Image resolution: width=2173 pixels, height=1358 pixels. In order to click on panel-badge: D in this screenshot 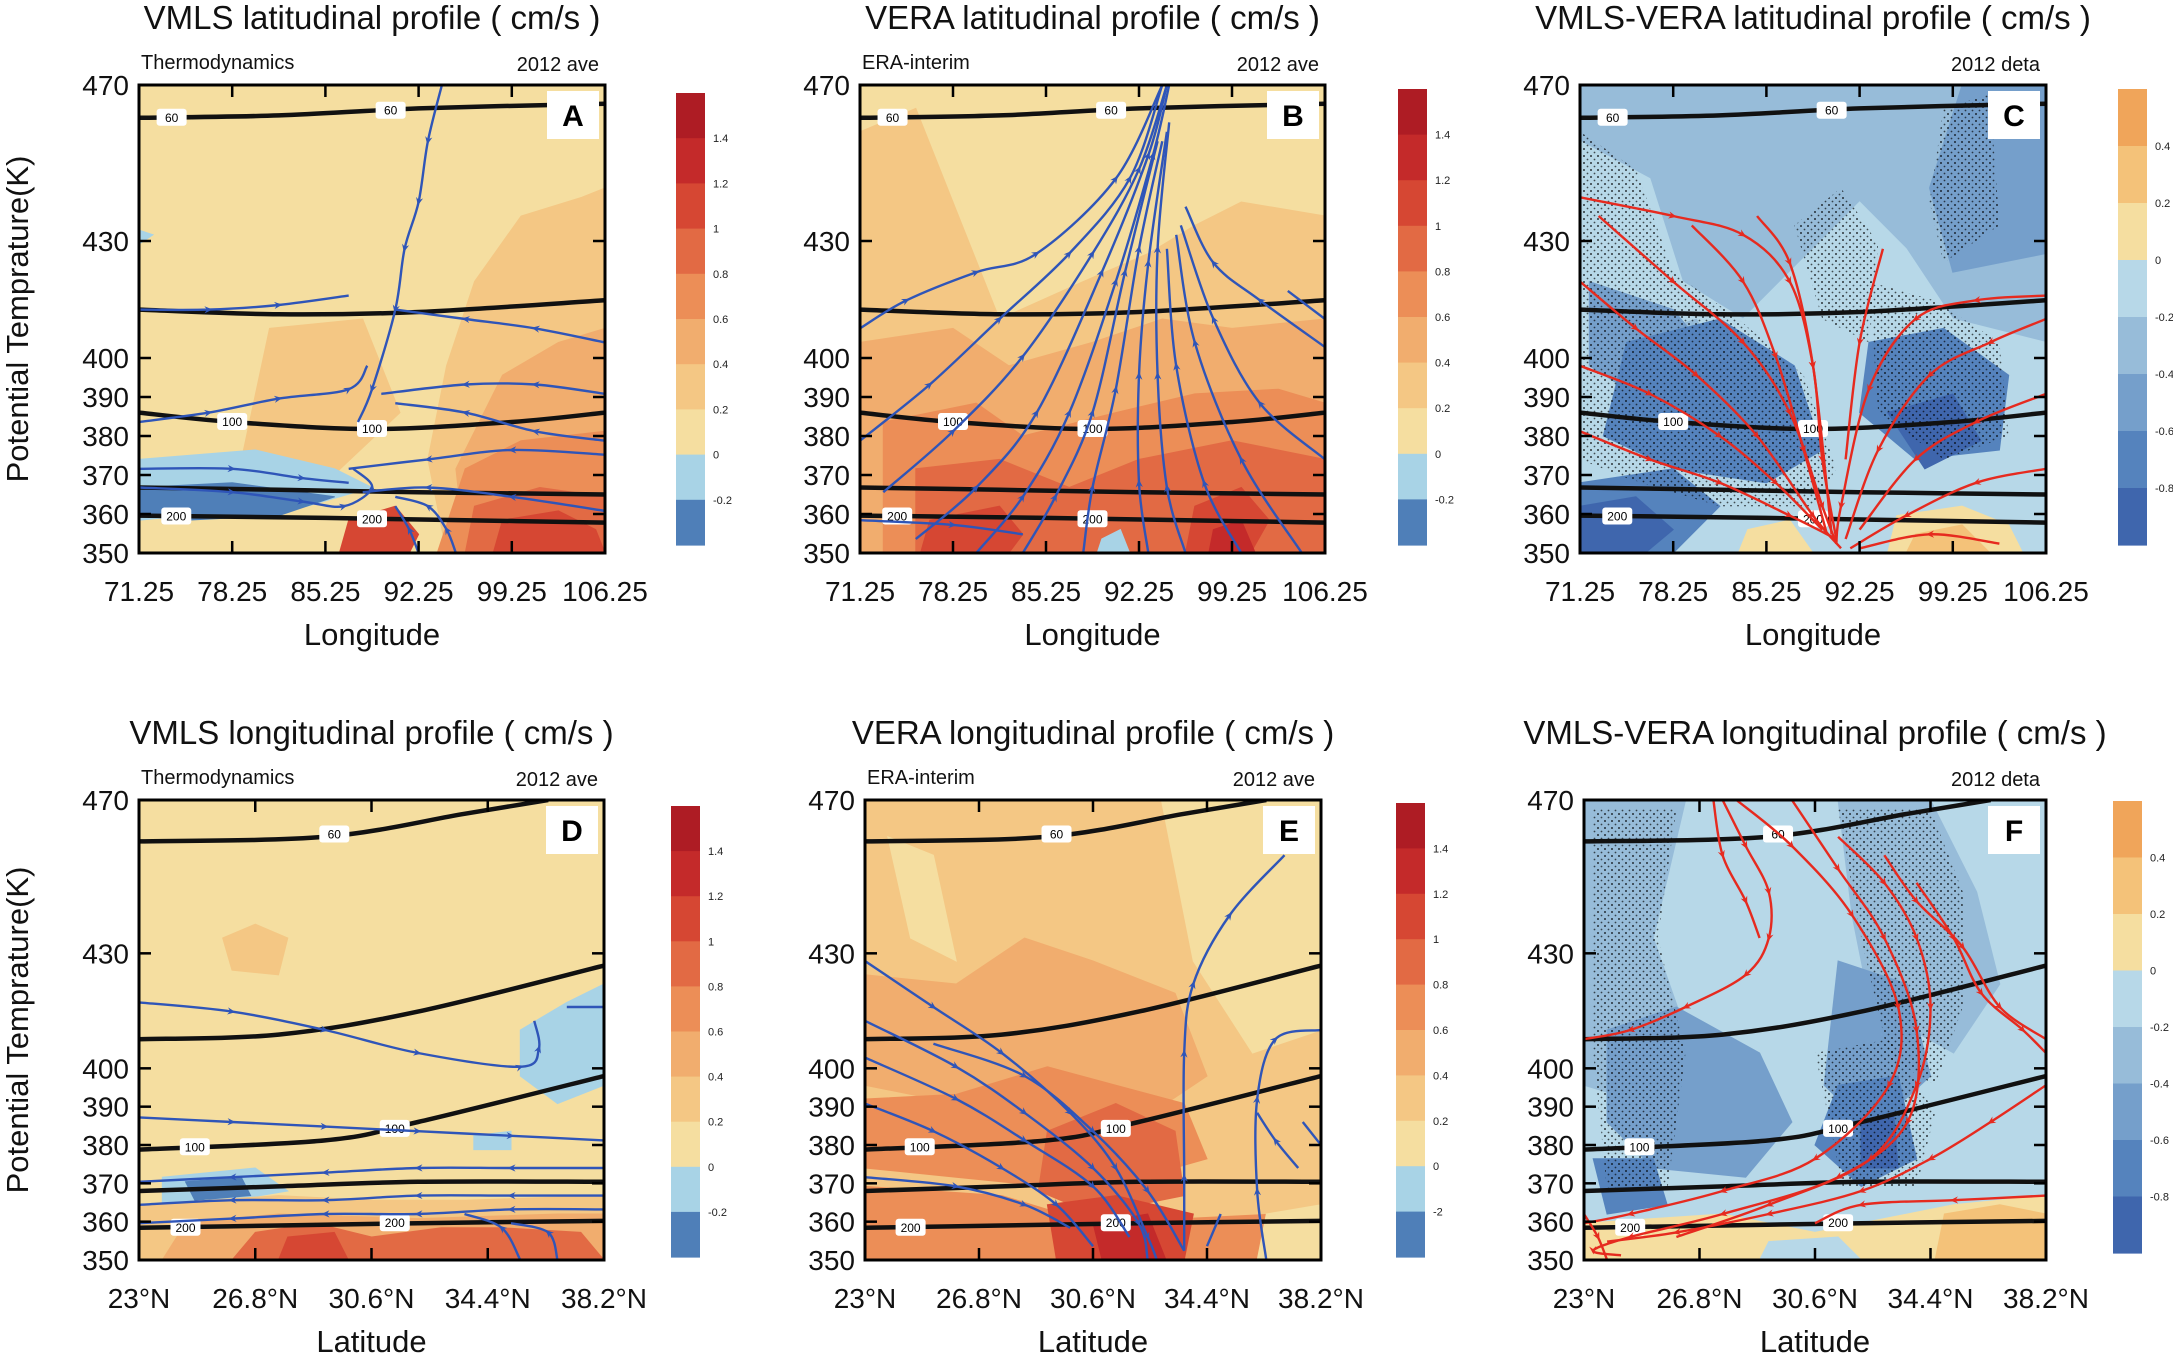, I will do `click(572, 831)`.